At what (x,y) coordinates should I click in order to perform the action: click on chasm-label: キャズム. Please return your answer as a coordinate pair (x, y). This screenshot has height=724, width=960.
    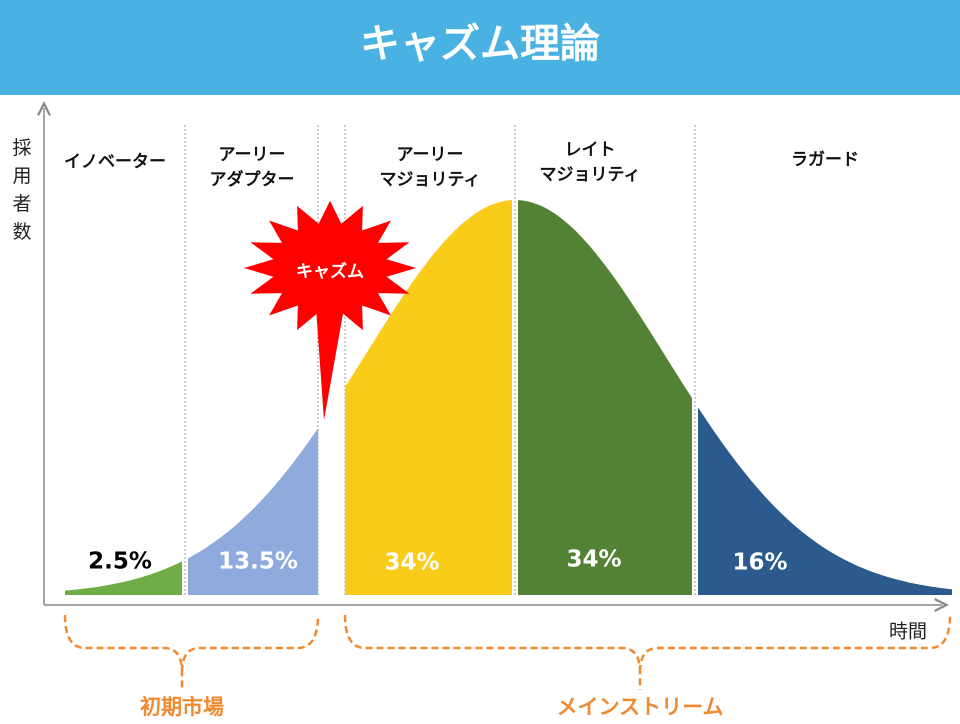
    Looking at the image, I should click on (330, 271).